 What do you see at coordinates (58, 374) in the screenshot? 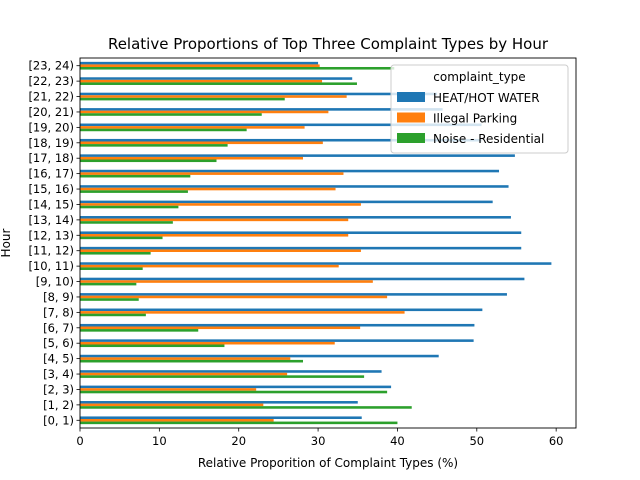
I see `y-tick-label: [3, 4)` at bounding box center [58, 374].